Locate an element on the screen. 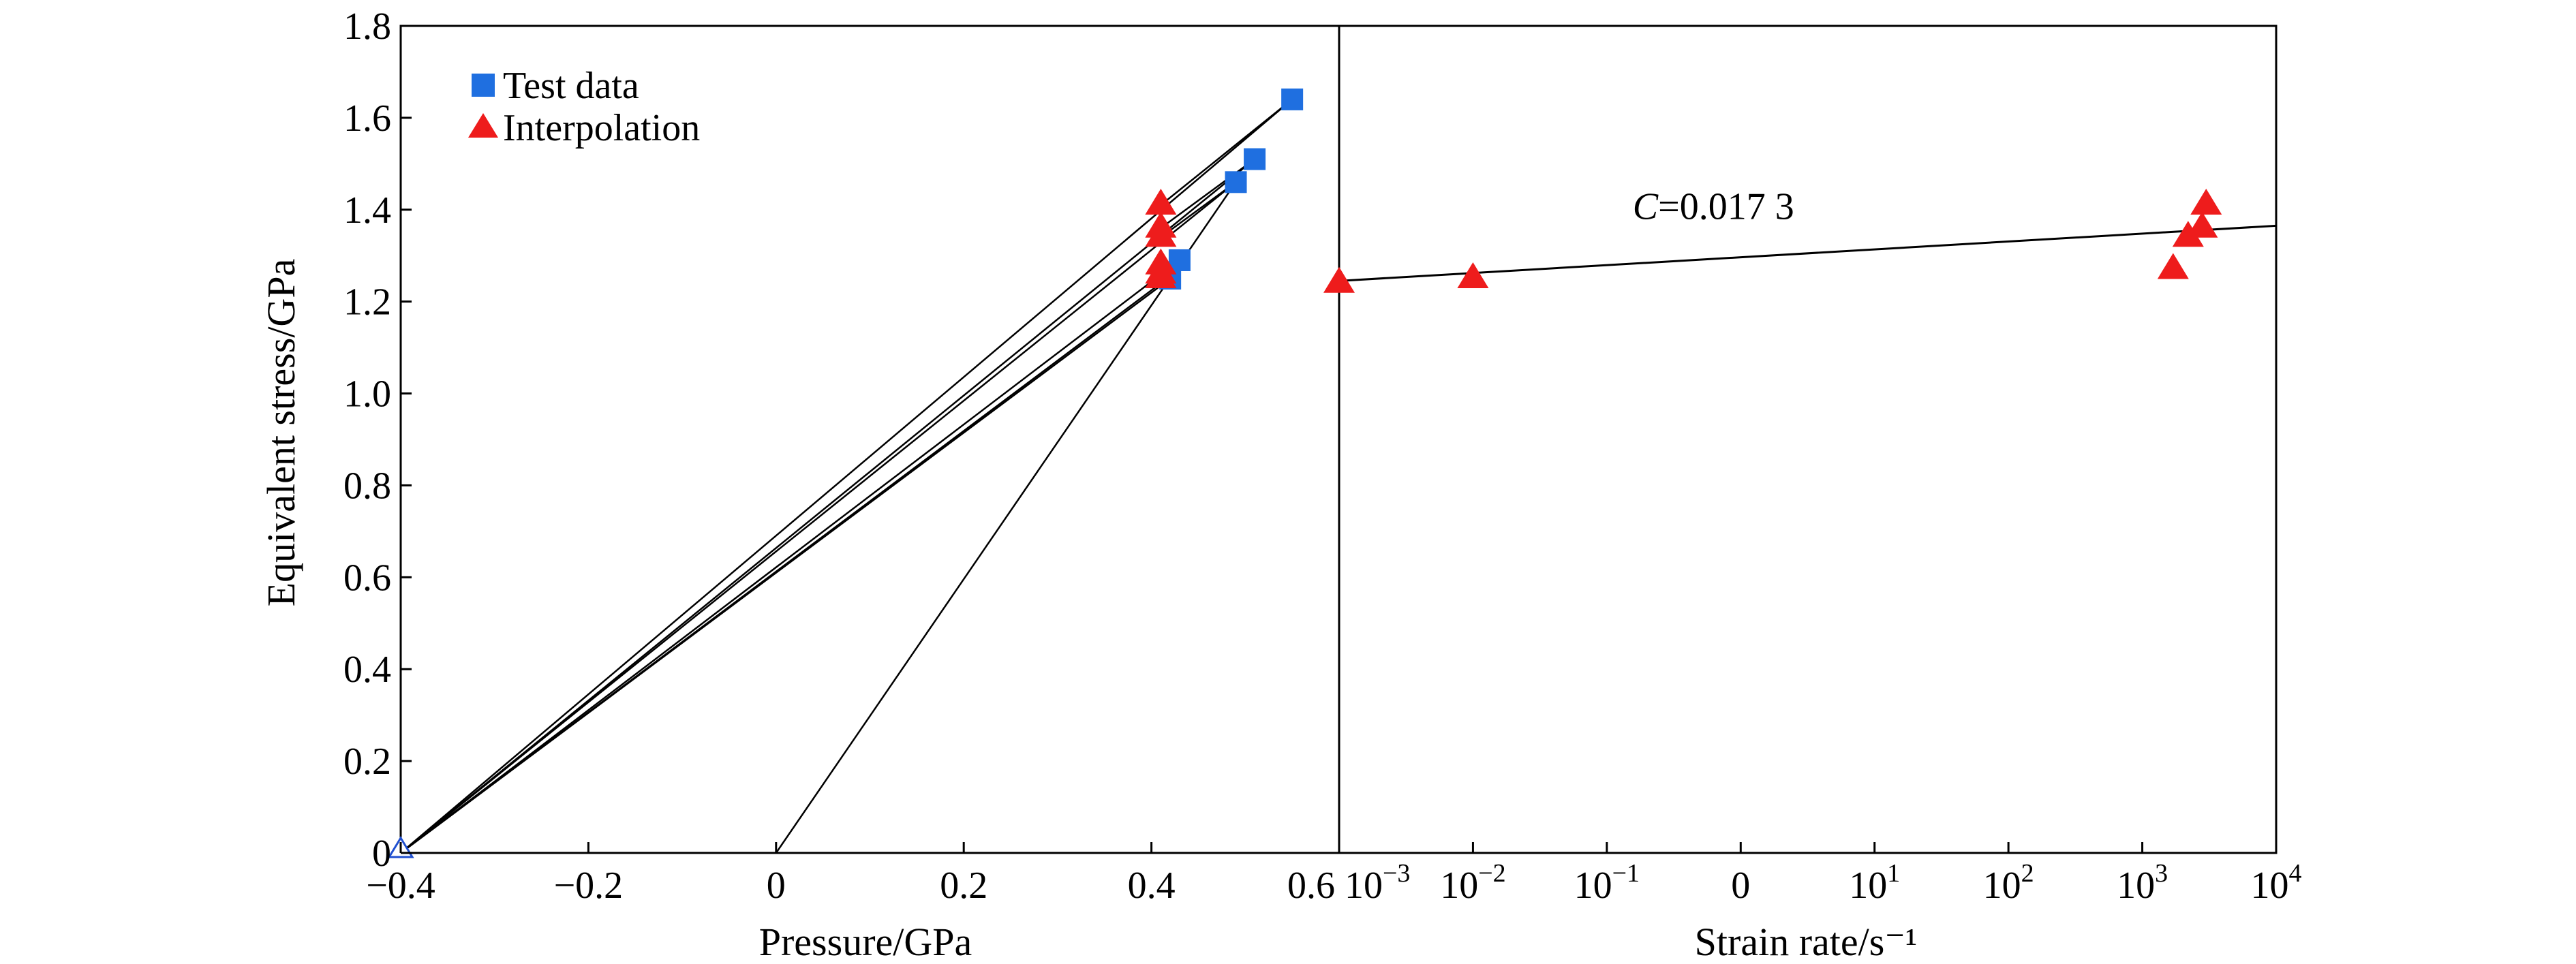 The height and width of the screenshot is (964, 2576). x-tick-label-strain-rate: 10⁻¹ is located at coordinates (1607, 883).